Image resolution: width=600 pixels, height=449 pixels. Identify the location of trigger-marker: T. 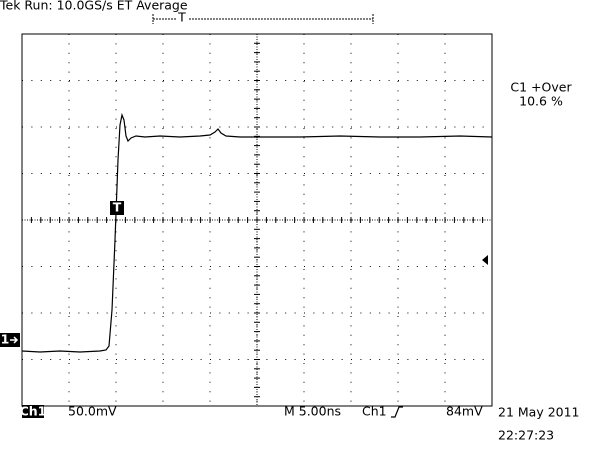
(117, 207).